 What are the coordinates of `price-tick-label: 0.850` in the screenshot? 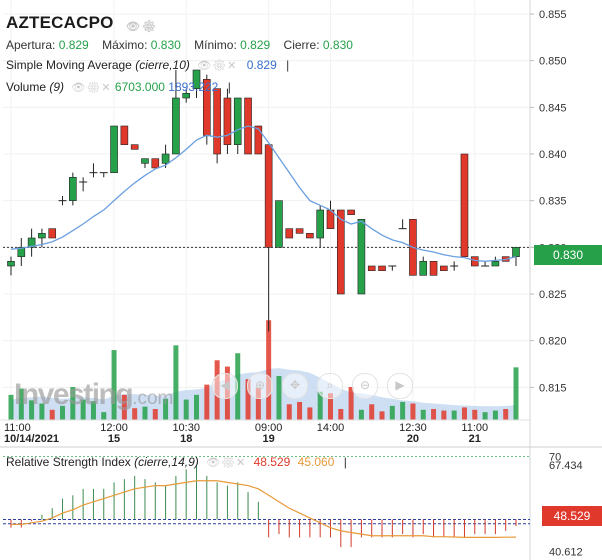 It's located at (553, 62).